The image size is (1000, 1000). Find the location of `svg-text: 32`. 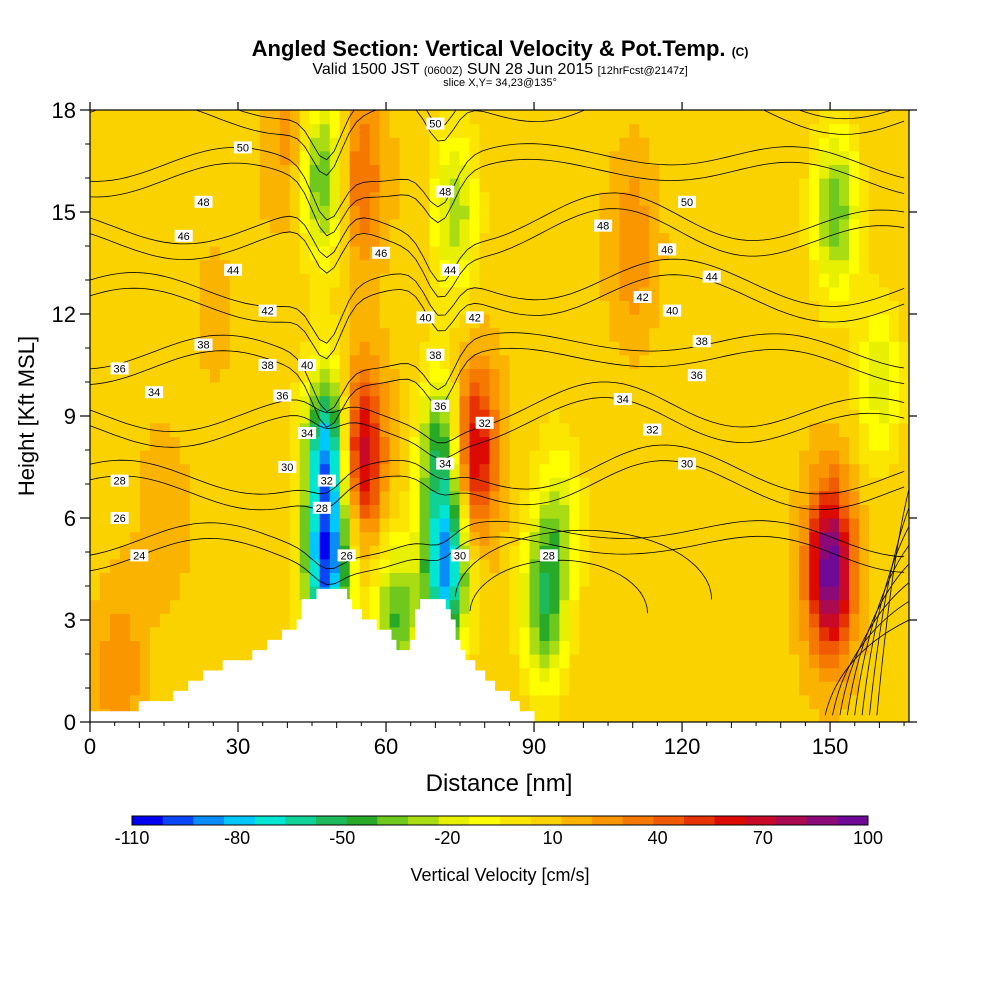

svg-text: 32 is located at coordinates (327, 482).